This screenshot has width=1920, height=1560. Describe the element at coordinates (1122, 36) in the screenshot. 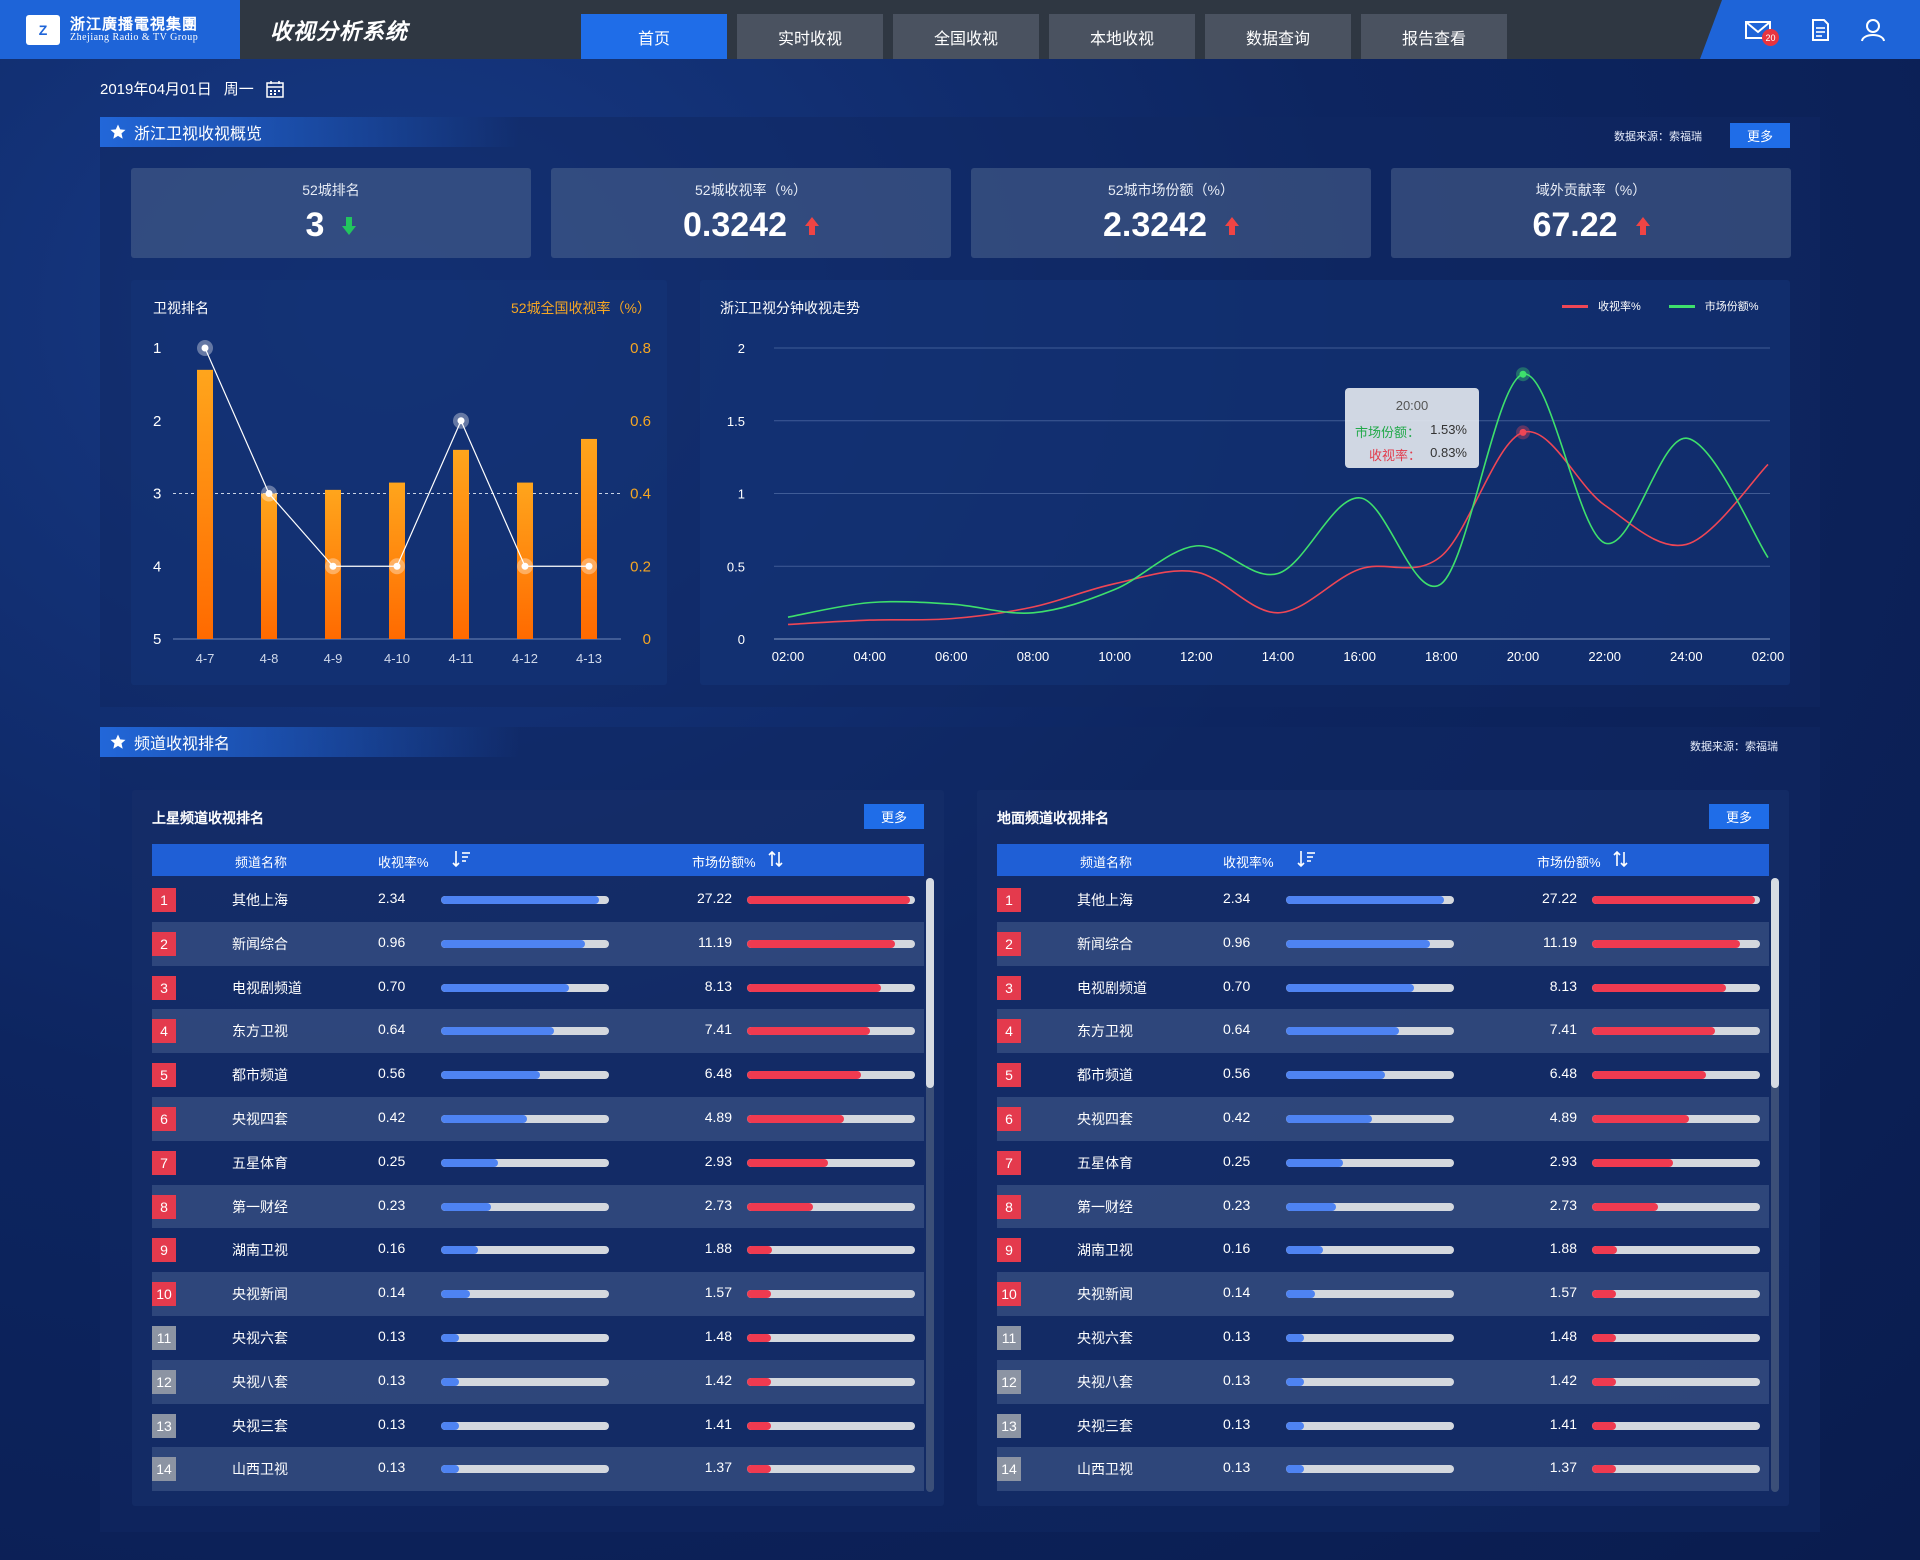

I see `nav-tab-local: 本地收视` at that location.